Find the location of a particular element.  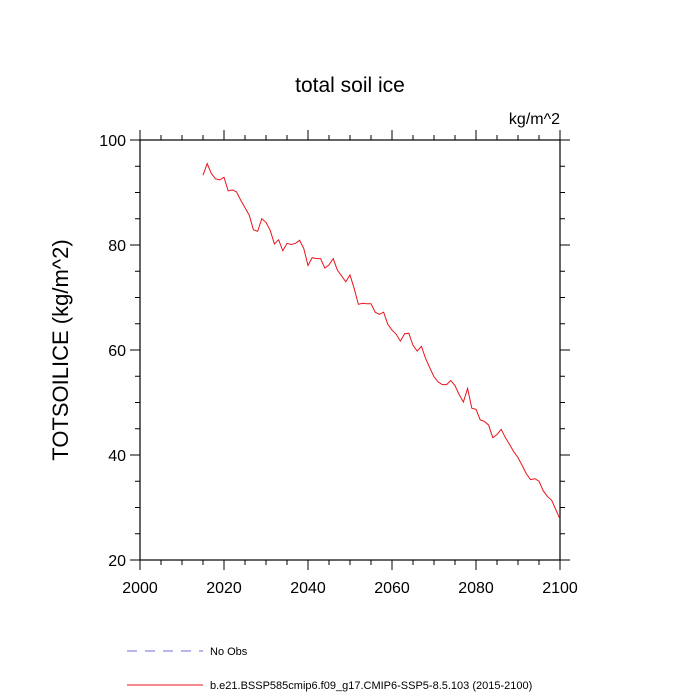

y-tick-label: 80 is located at coordinates (117, 246).